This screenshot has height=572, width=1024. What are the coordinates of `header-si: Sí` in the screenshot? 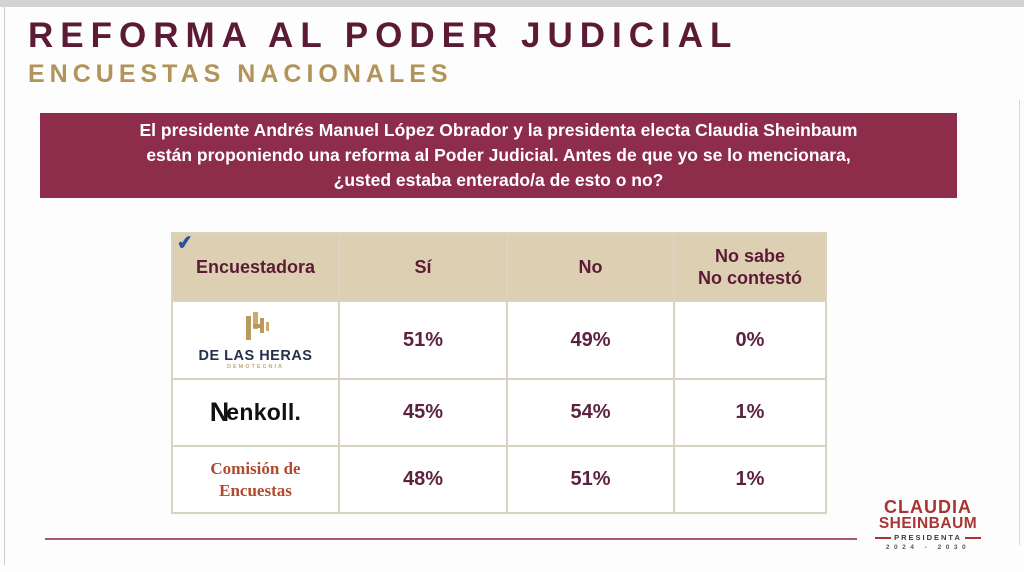 It's located at (423, 267).